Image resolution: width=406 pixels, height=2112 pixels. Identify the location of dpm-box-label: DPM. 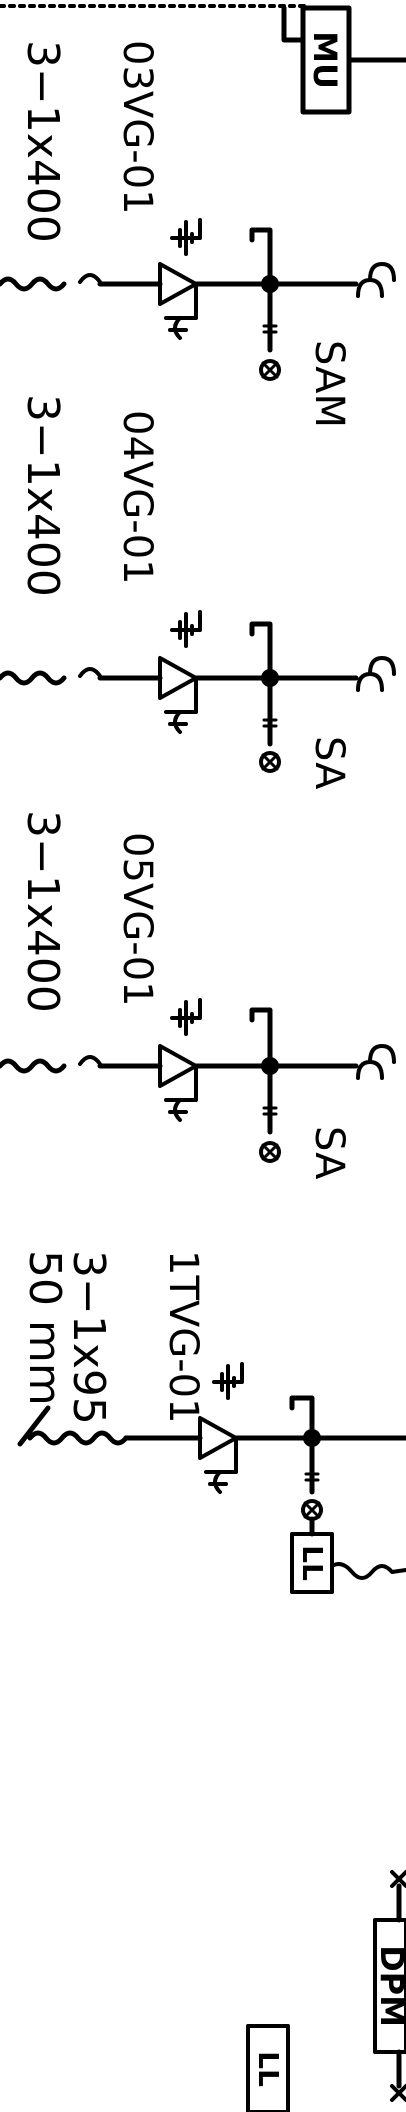
(389, 1986).